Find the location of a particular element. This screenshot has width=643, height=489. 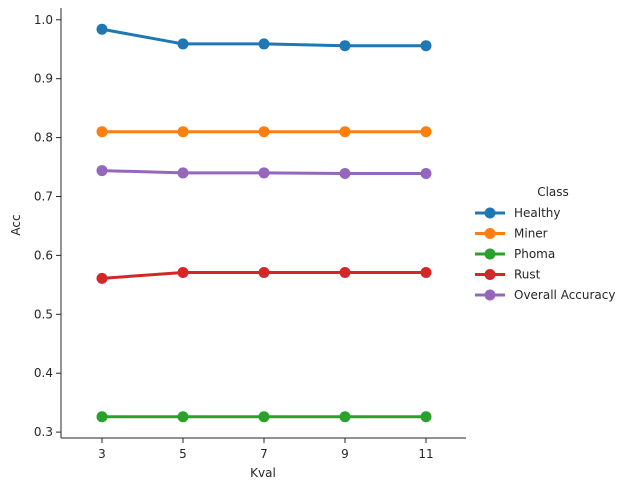

legend-item-miner: Miner is located at coordinates (511, 234).